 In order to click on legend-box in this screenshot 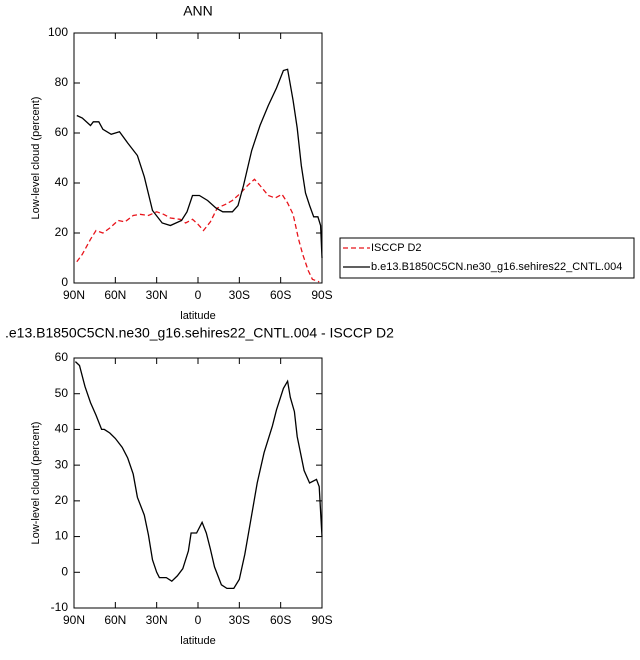, I will do `click(487, 258)`.